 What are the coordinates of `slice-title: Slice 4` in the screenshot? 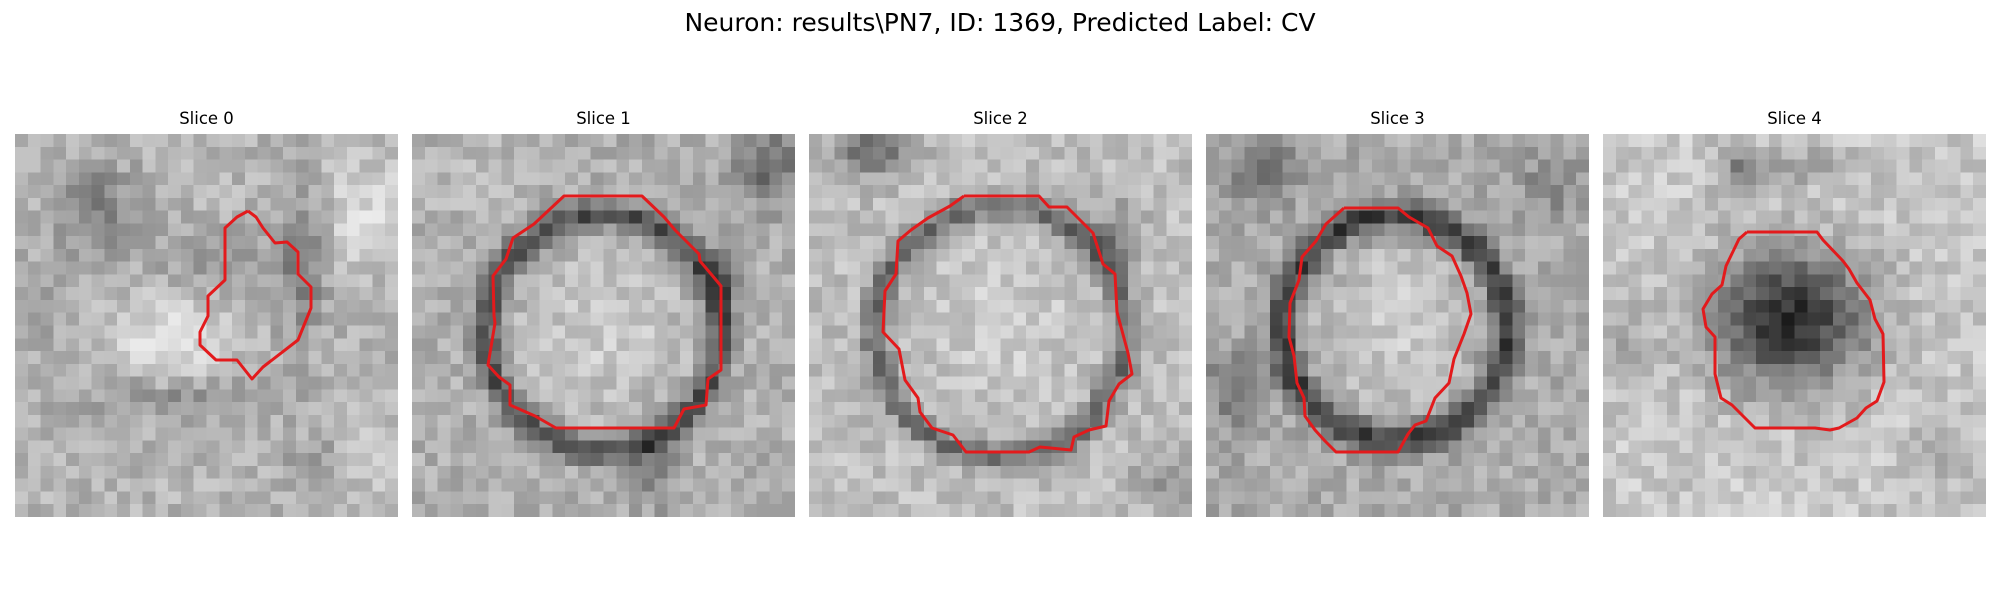 It's located at (1794, 118).